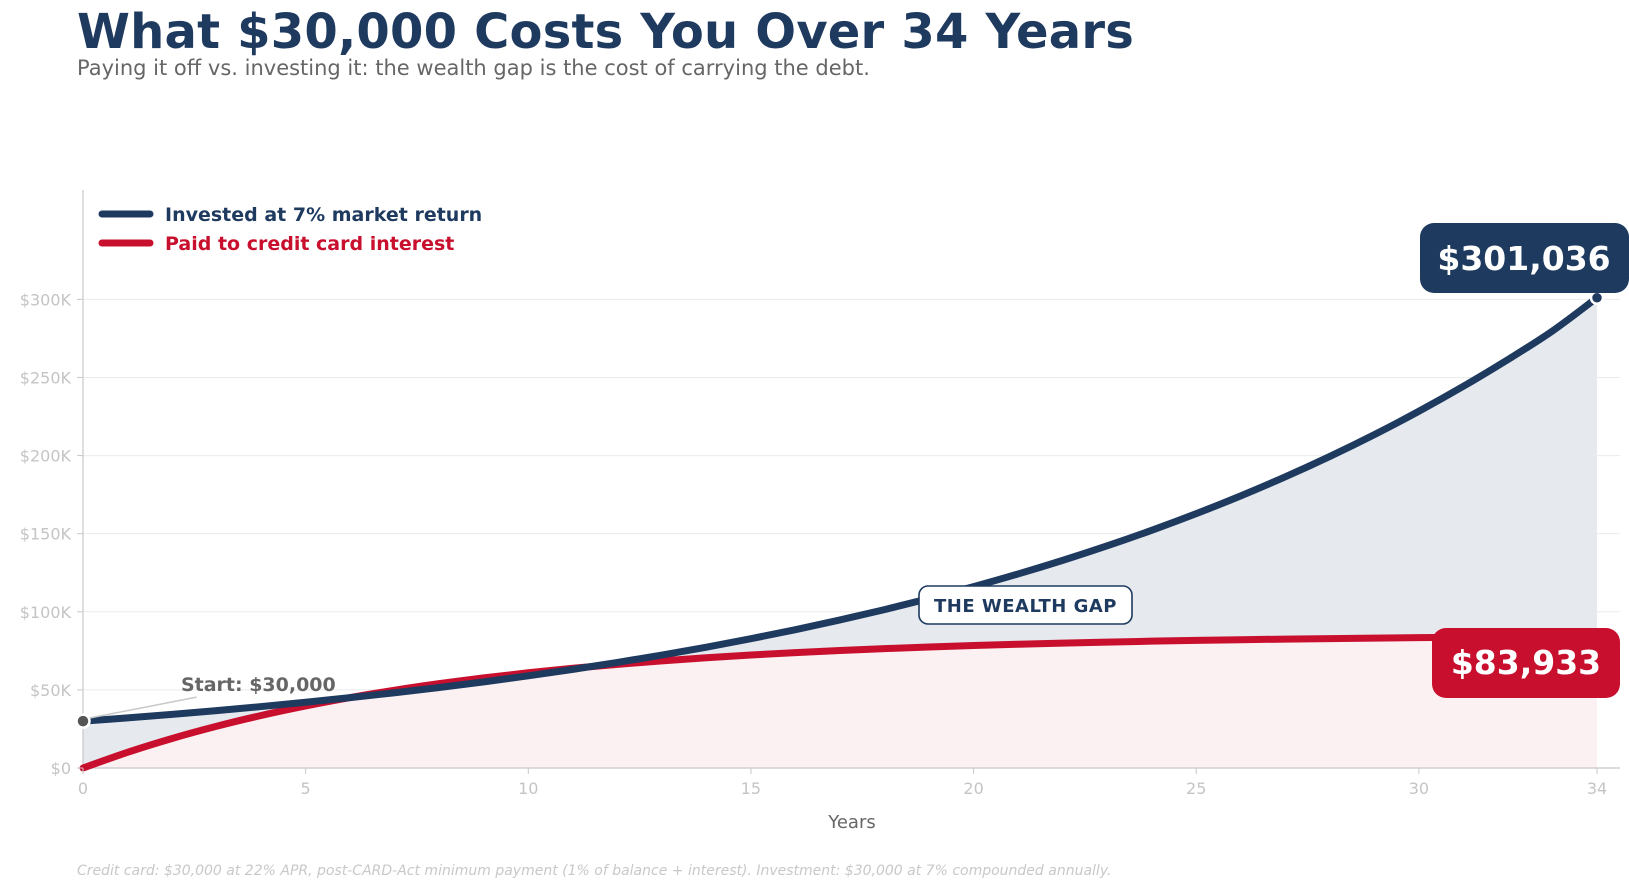 The height and width of the screenshot is (888, 1629). What do you see at coordinates (840, 702) in the screenshot?
I see `interest-area` at bounding box center [840, 702].